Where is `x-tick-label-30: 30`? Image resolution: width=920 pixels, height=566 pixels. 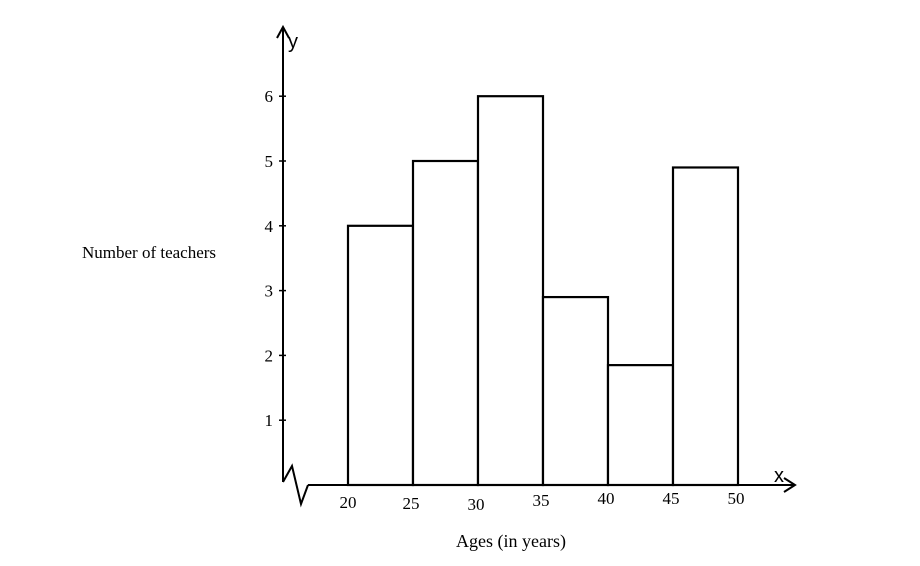
x-tick-label-30: 30 is located at coordinates (476, 504).